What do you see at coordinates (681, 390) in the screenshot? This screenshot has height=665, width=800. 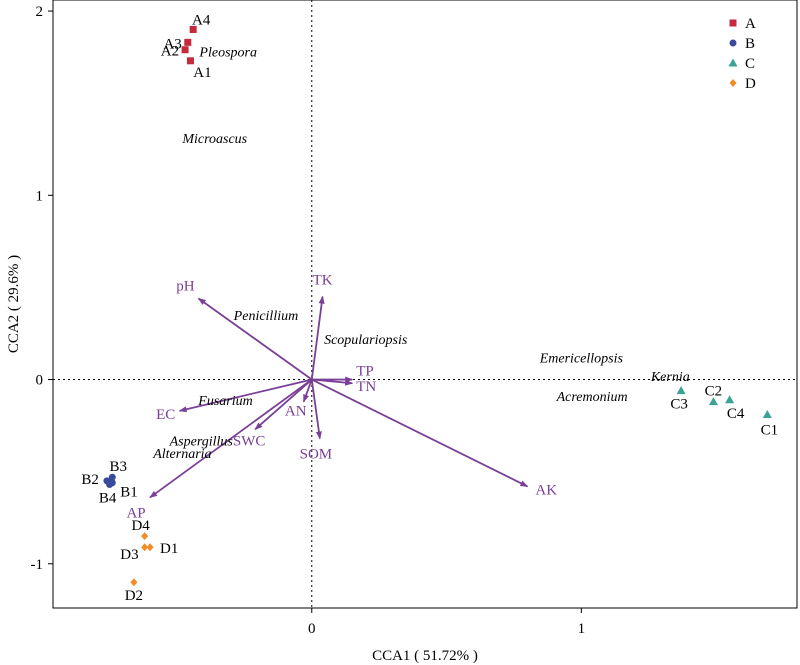 I see `point-c3` at bounding box center [681, 390].